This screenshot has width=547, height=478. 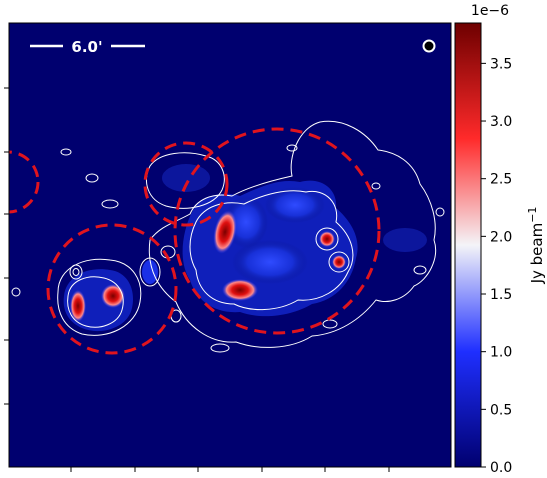 I want to click on scale-bar: 6.0', so click(x=87, y=47).